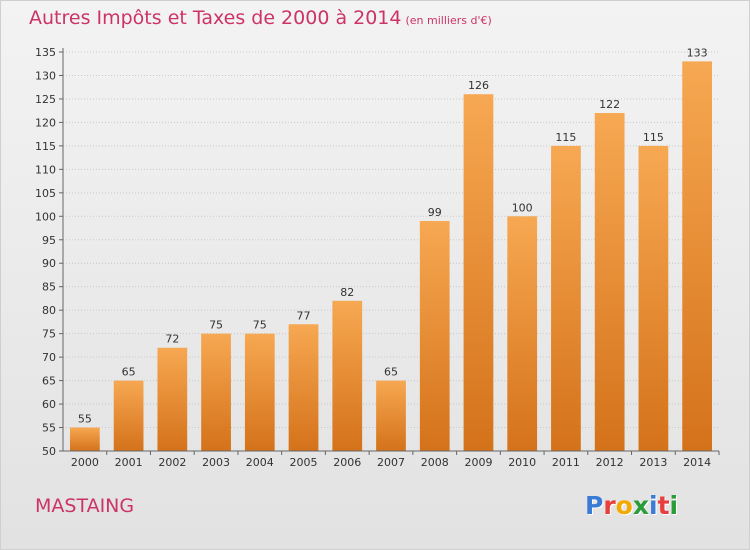  Describe the element at coordinates (215, 18) in the screenshot. I see `chart-title-text: Autres Impôts et Taxes de 2000 à 2014` at that location.